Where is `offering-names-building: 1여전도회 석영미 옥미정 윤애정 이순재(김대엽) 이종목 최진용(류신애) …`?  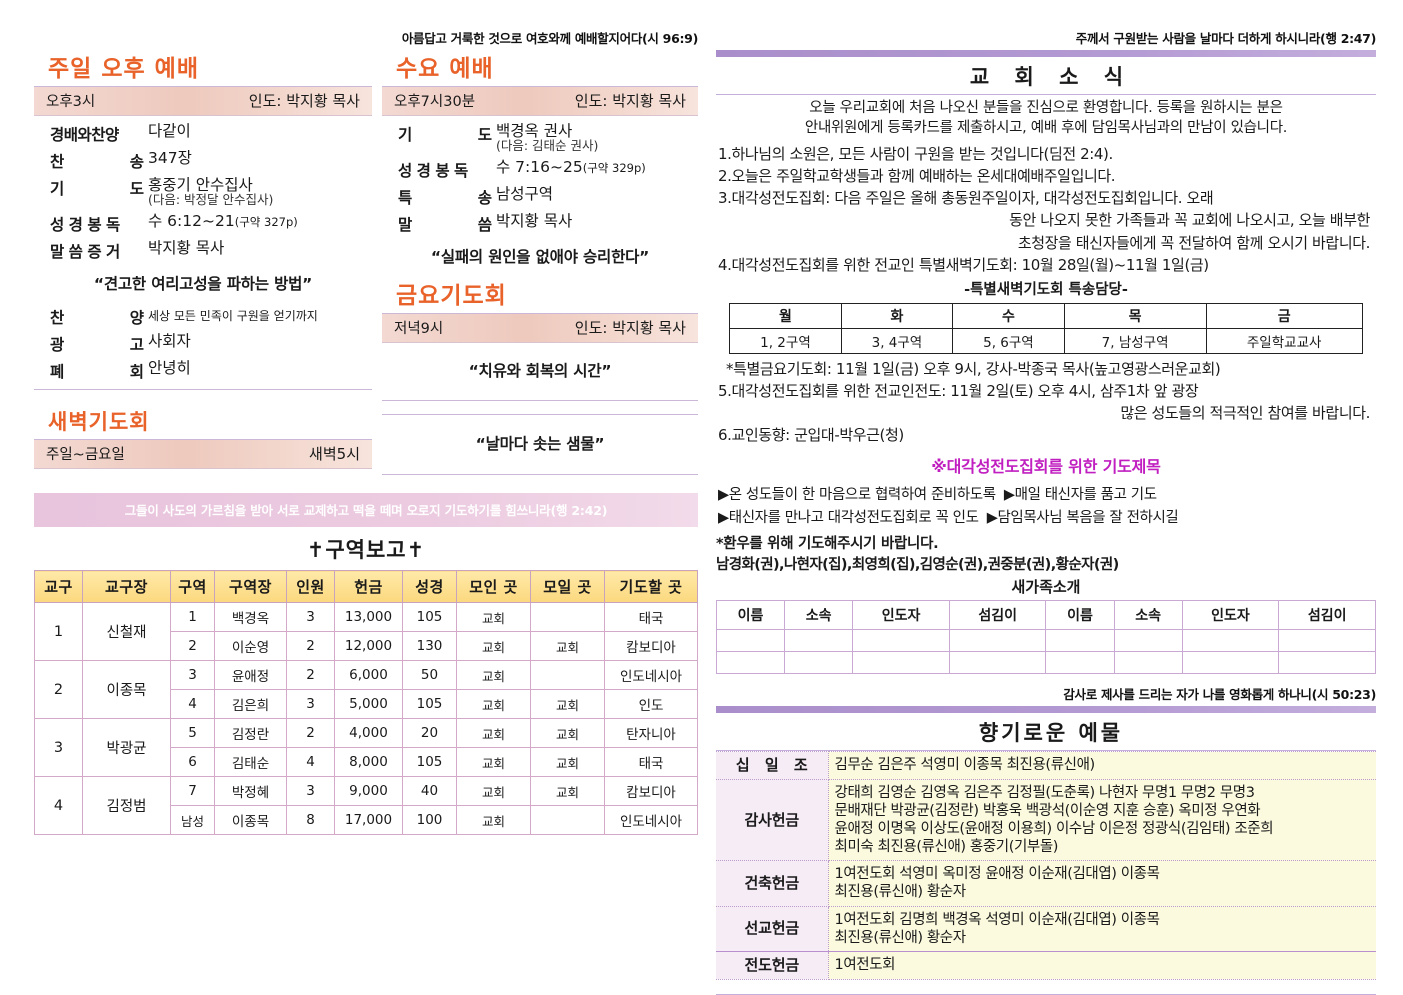 offering-names-building: 1여전도회 석영미 옥미정 윤애정 이순재(김대엽) 이종목 최진용(류신애) … is located at coordinates (1102, 883).